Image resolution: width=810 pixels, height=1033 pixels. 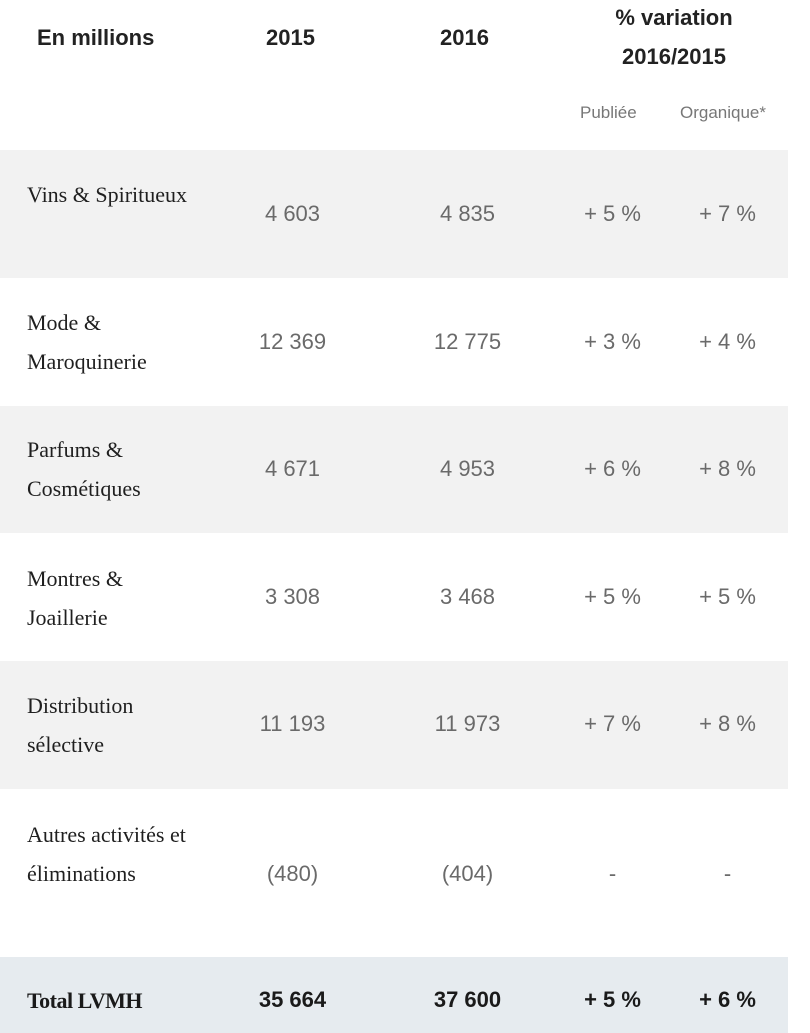 What do you see at coordinates (612, 873) in the screenshot?
I see `variation-published: -` at bounding box center [612, 873].